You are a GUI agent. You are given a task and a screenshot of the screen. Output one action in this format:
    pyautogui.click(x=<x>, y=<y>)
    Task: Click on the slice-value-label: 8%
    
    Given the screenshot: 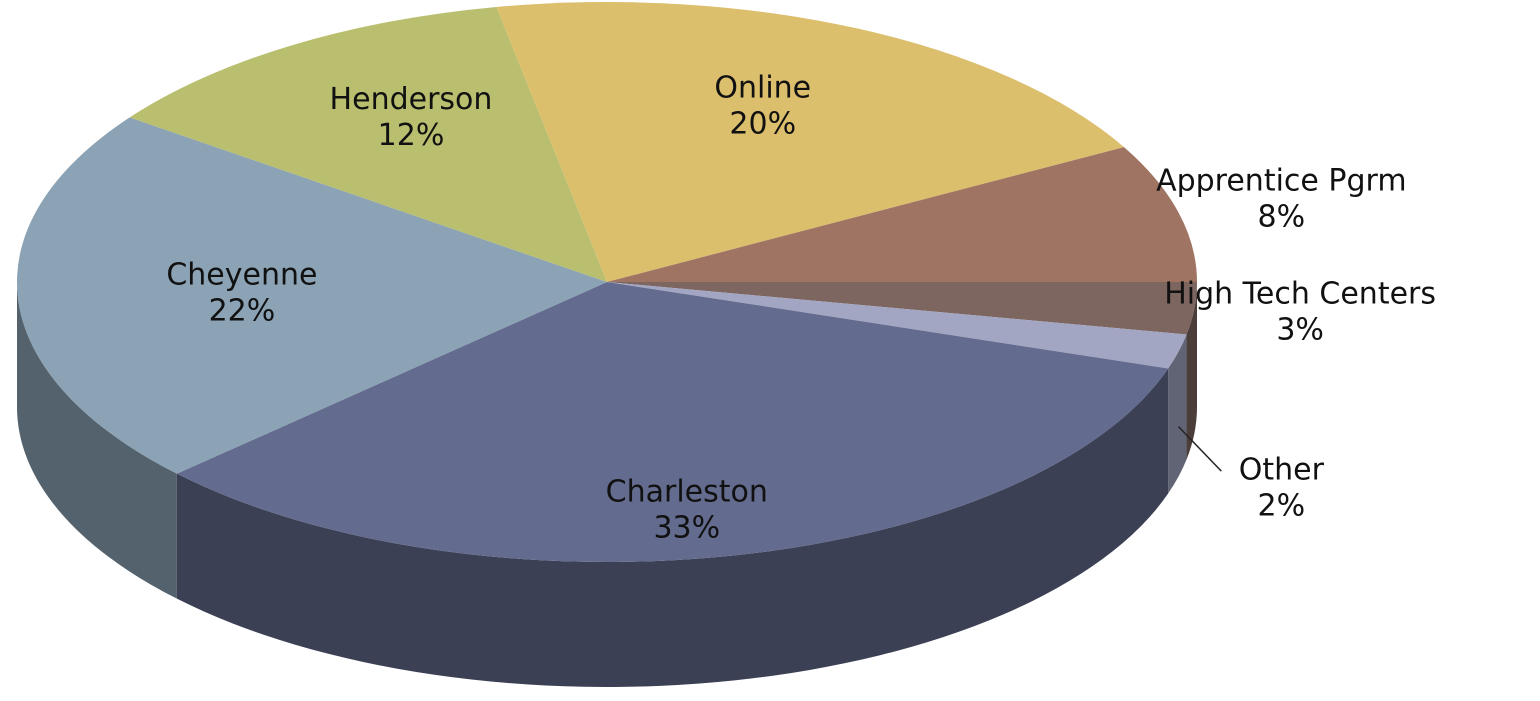 What is the action you would take?
    pyautogui.click(x=1282, y=216)
    